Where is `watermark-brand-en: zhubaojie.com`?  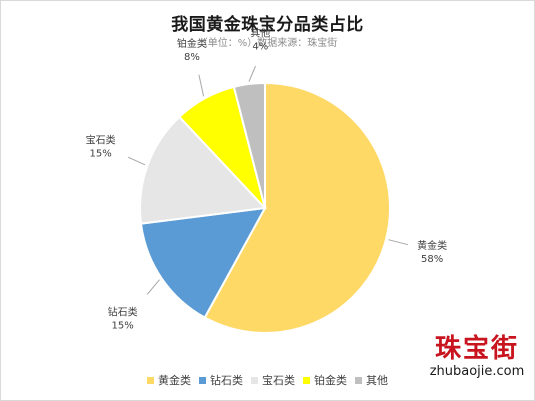
watermark-brand-en: zhubaojie.com is located at coordinates (477, 371).